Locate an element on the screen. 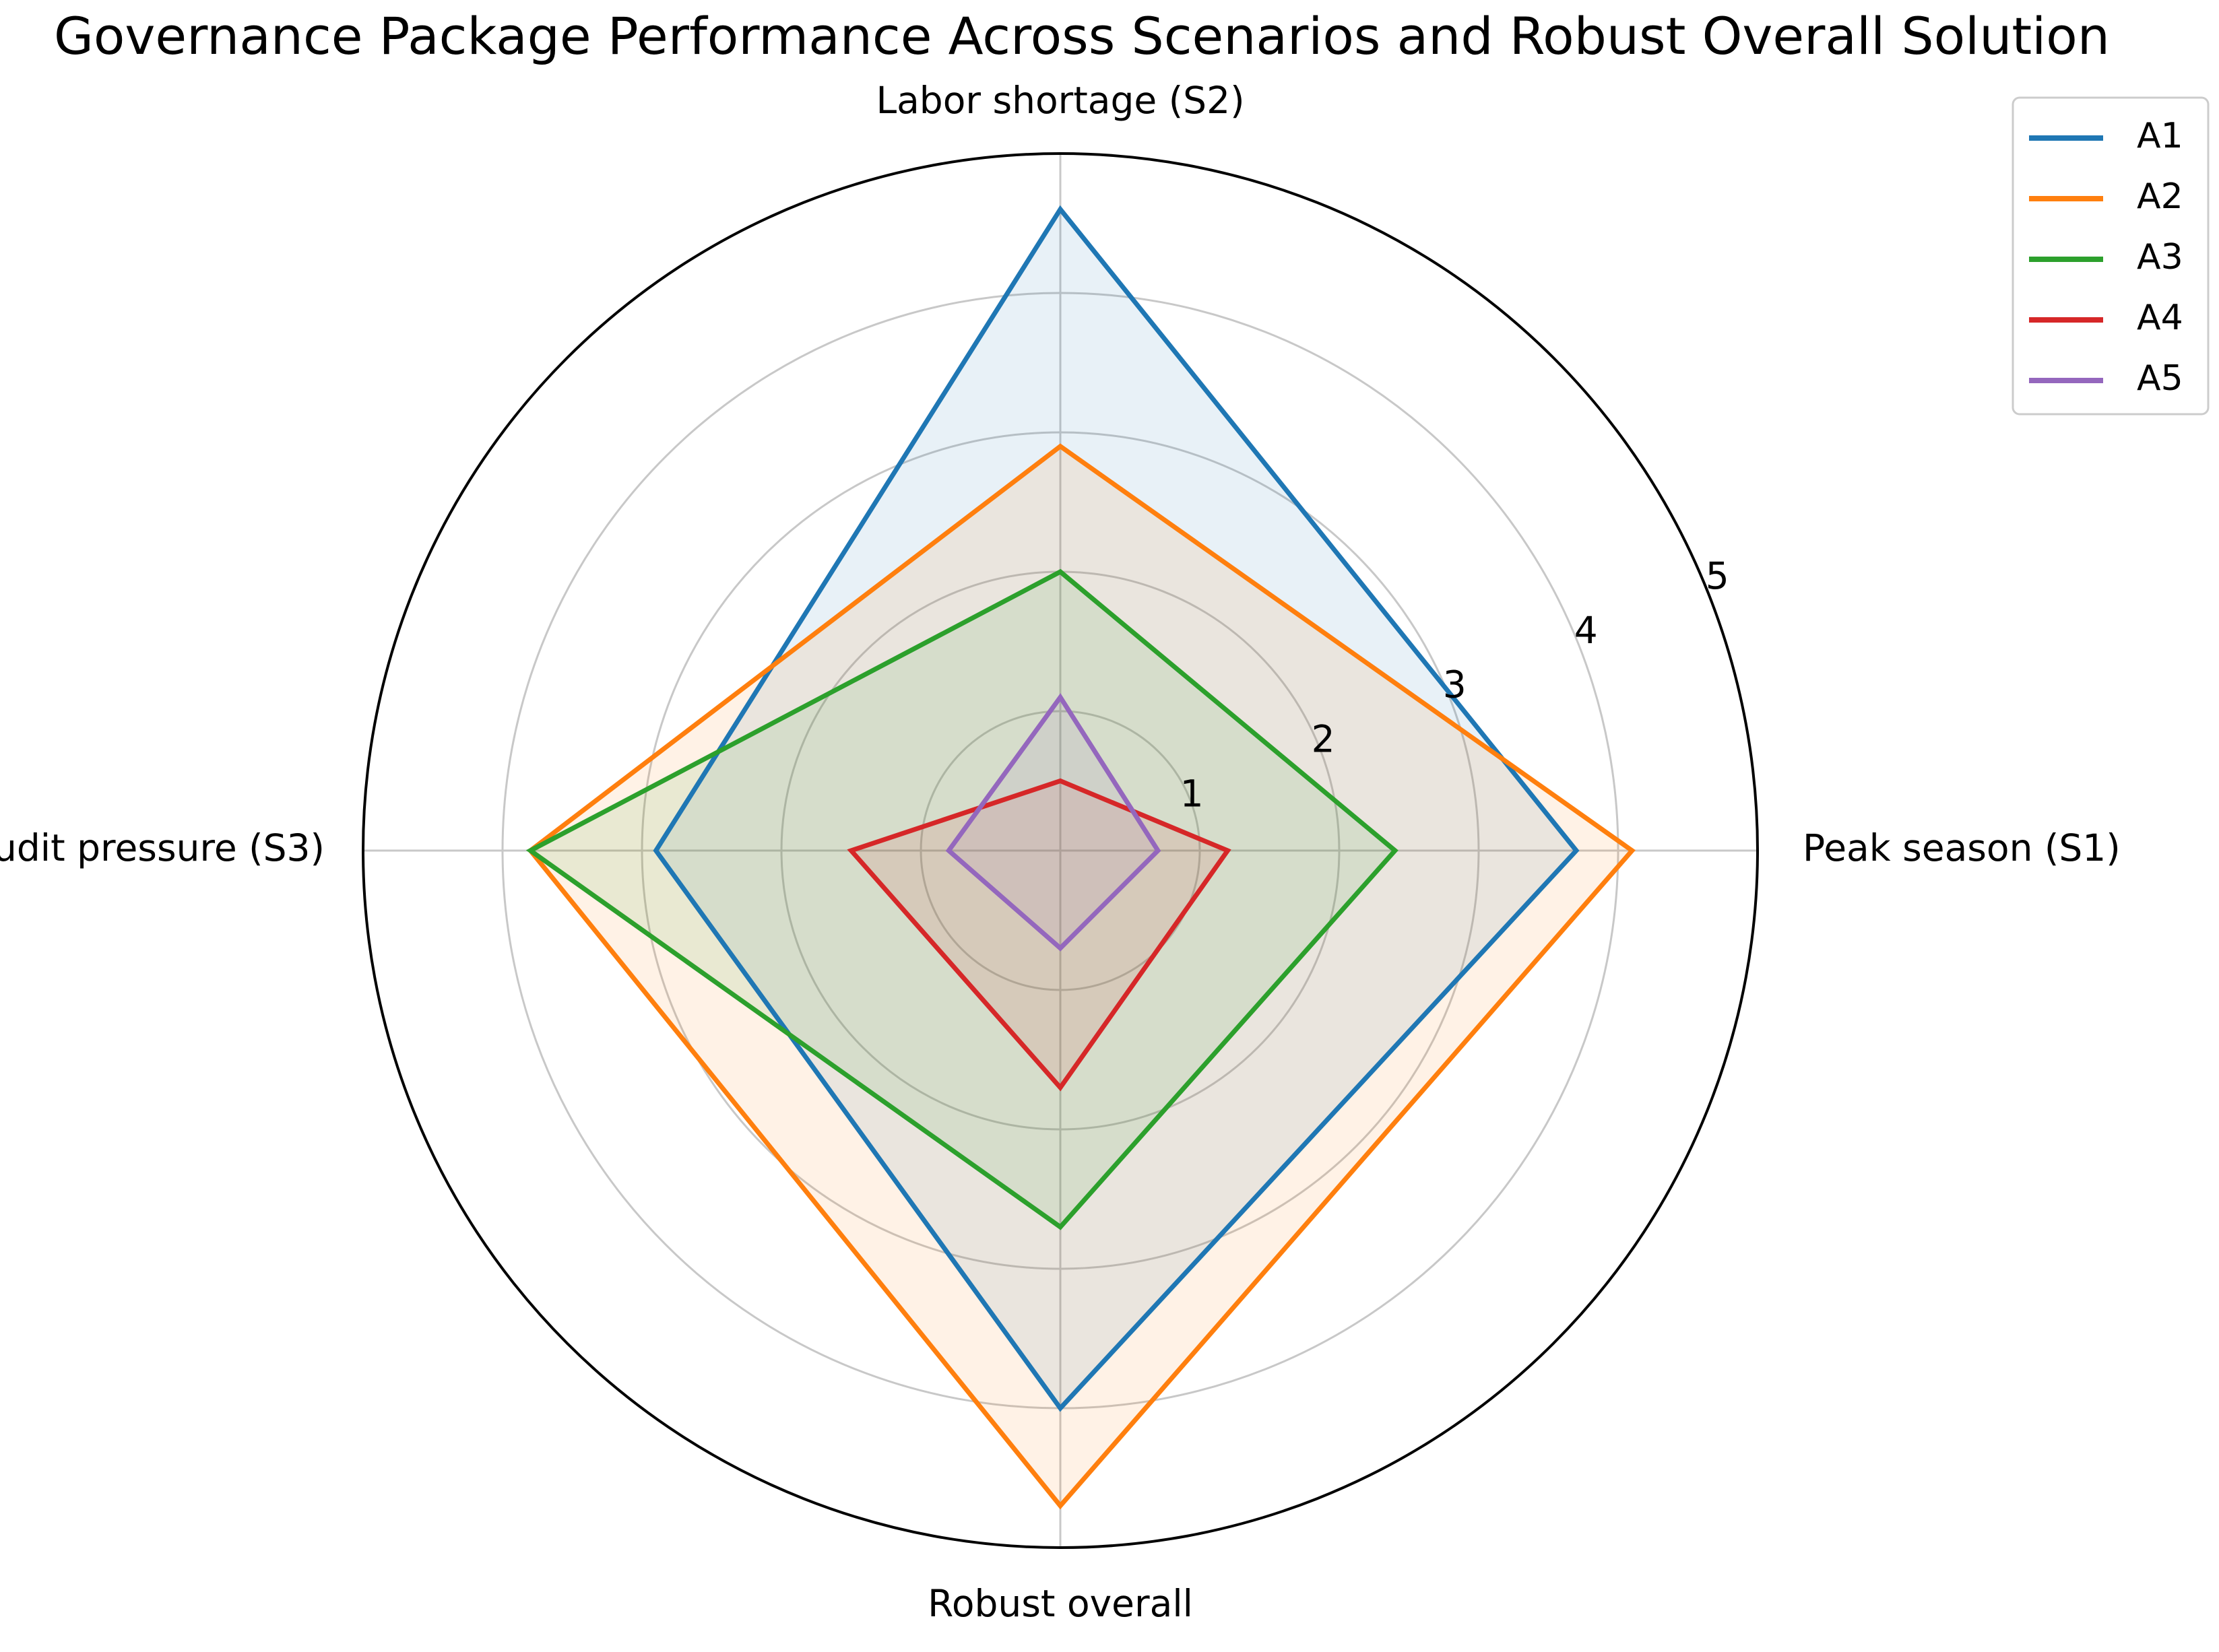 This screenshot has width=2219, height=1652. radial-tick-labels: 1 2 3 4 5 is located at coordinates (1454, 684).